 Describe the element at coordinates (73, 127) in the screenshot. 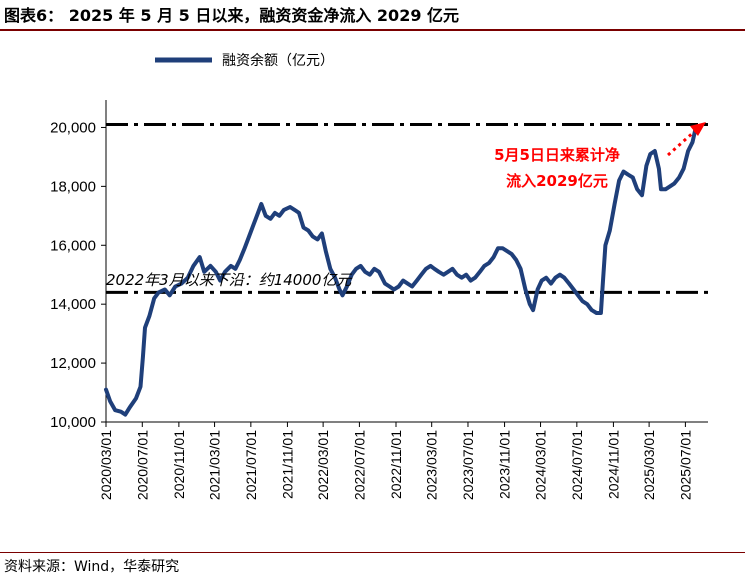

I see `y-tick-label: 20,000` at that location.